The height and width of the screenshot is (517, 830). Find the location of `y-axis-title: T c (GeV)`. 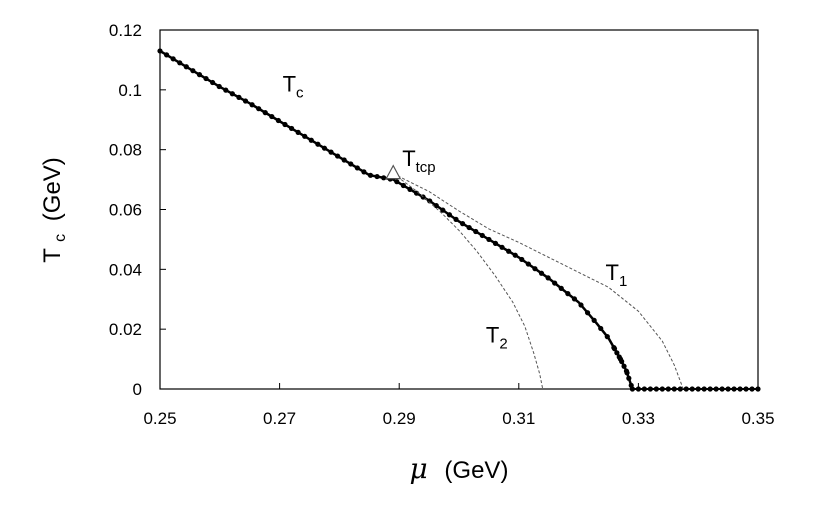

y-axis-title: T c (GeV) is located at coordinates (55, 210).